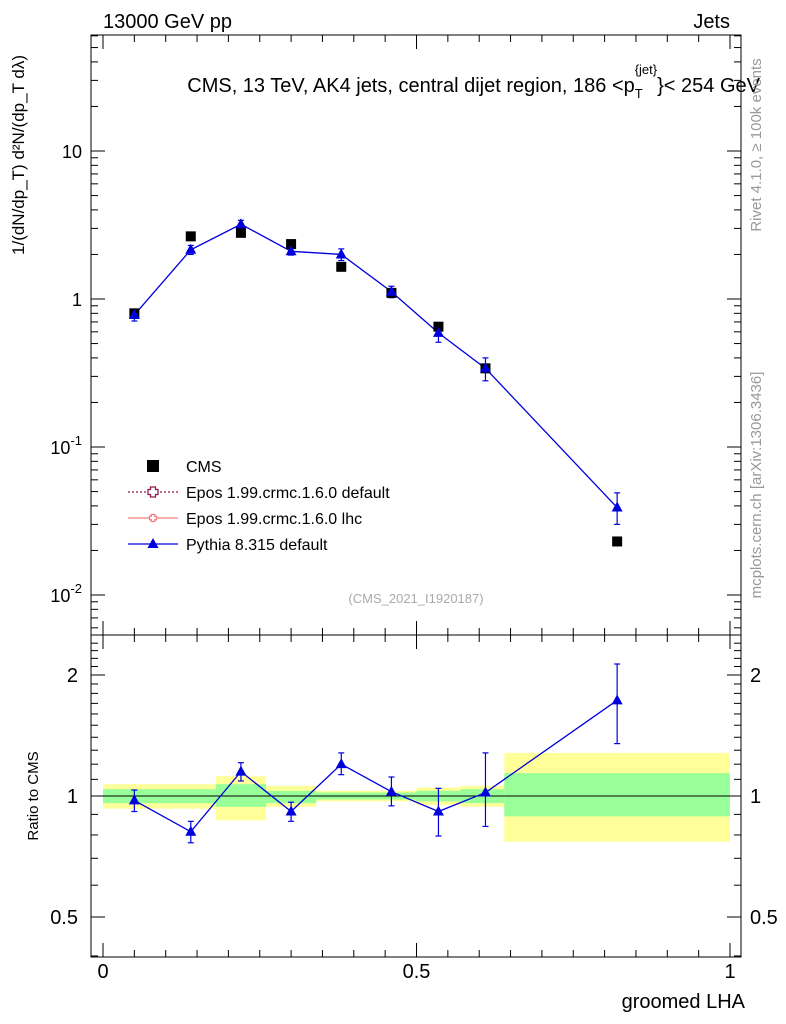  What do you see at coordinates (72, 797) in the screenshot?
I see `ratio-y-tick-label-left: 1` at bounding box center [72, 797].